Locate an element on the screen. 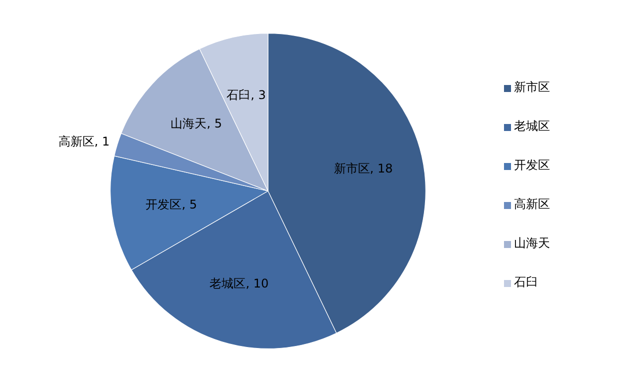 Image resolution: width=643 pixels, height=386 pixels. data-label: 山海天, 5 is located at coordinates (196, 123).